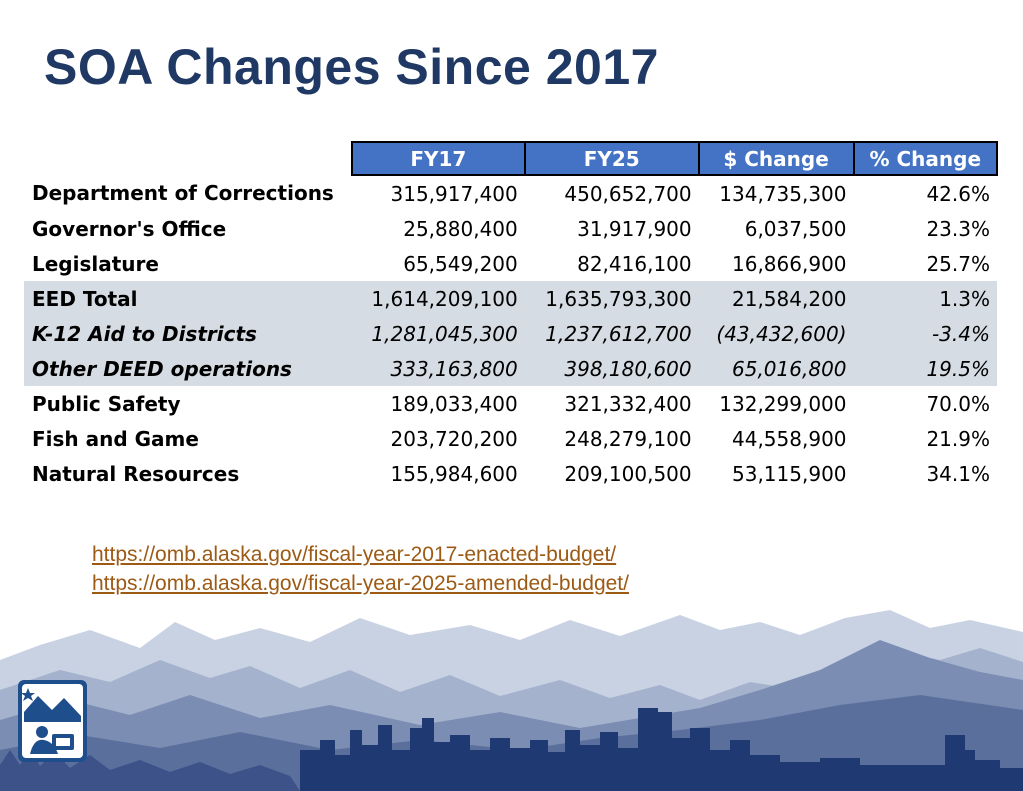 The width and height of the screenshot is (1023, 791). What do you see at coordinates (438, 158) in the screenshot?
I see `header-fy17: FY17` at bounding box center [438, 158].